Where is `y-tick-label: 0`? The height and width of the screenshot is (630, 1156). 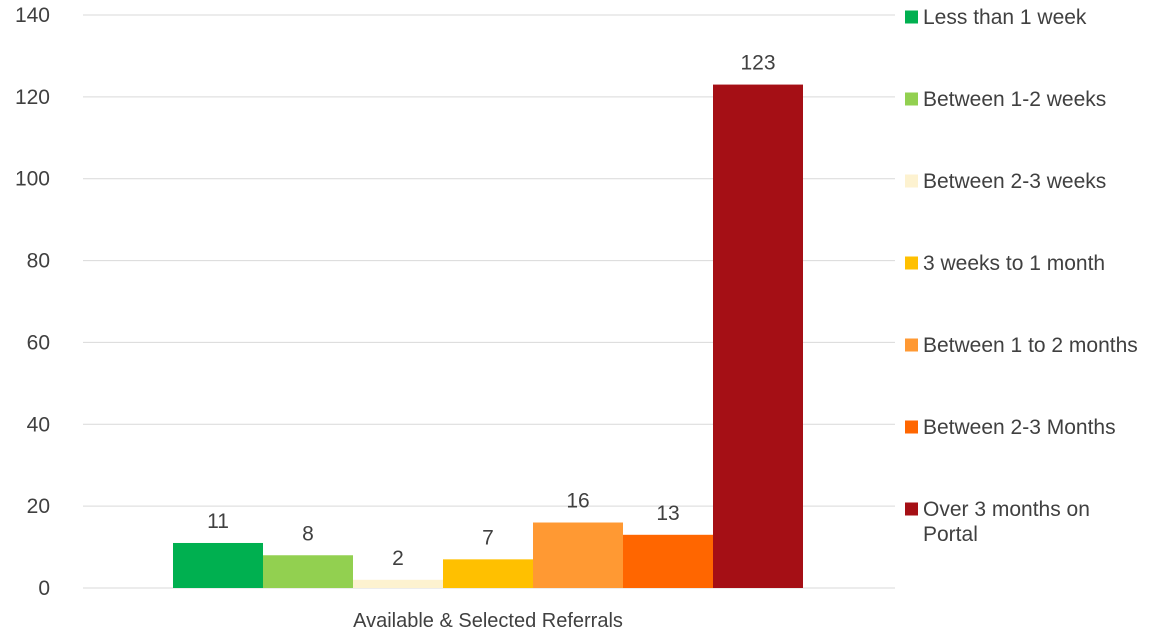 y-tick-label: 0 is located at coordinates (44, 588).